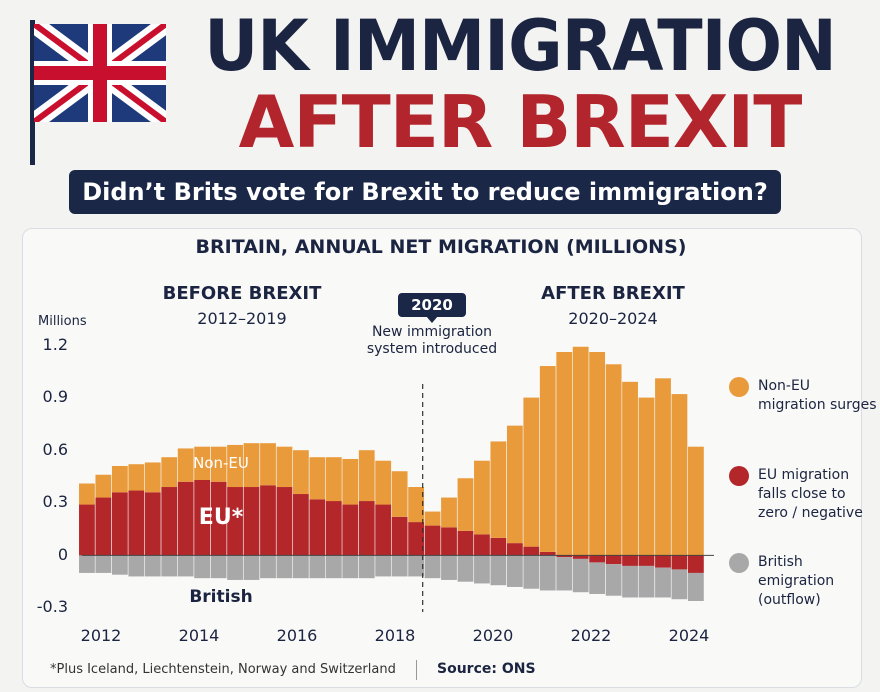 The width and height of the screenshot is (880, 692). I want to click on legend-dot-british, so click(739, 563).